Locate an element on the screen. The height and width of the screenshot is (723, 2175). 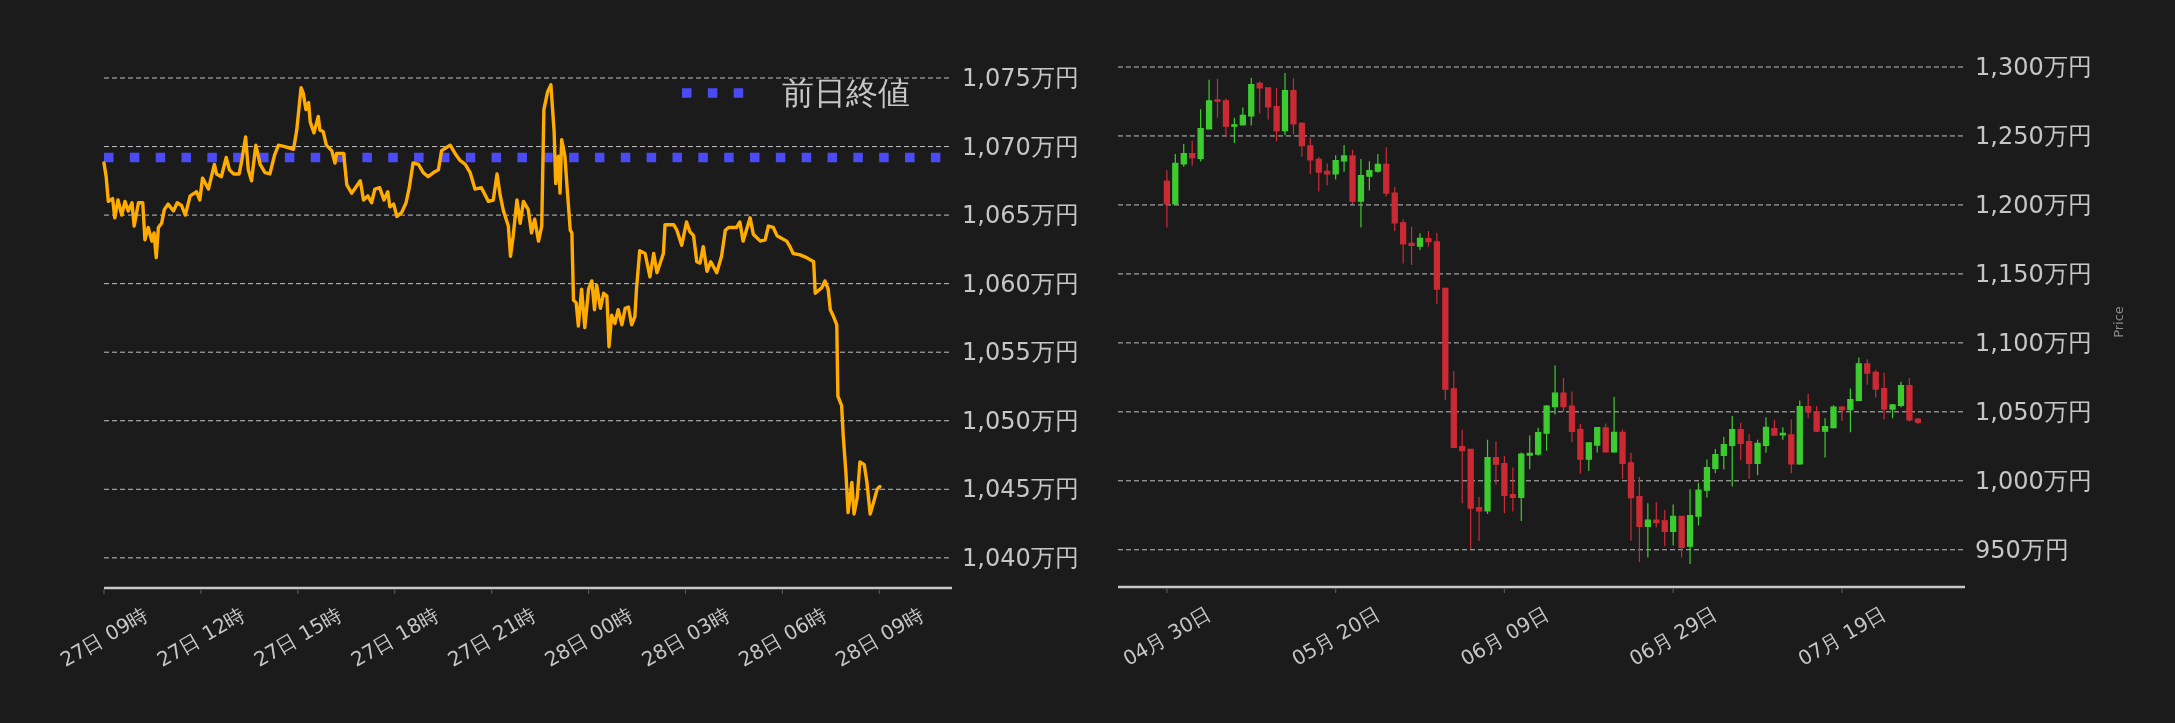
x-tick-label: 06月 09日 is located at coordinates (1504, 636).